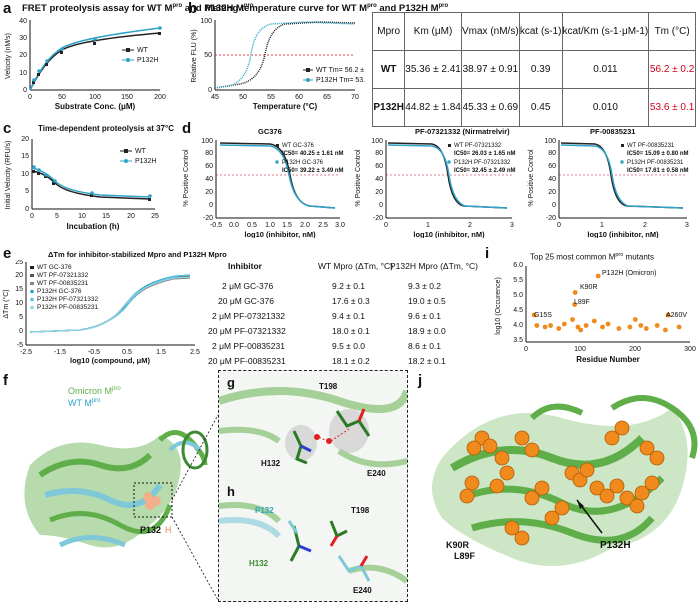 The image size is (700, 605). I want to click on legend-b-wt: WT Tm= 56.2 ± 0.2 °C, so click(340, 70).